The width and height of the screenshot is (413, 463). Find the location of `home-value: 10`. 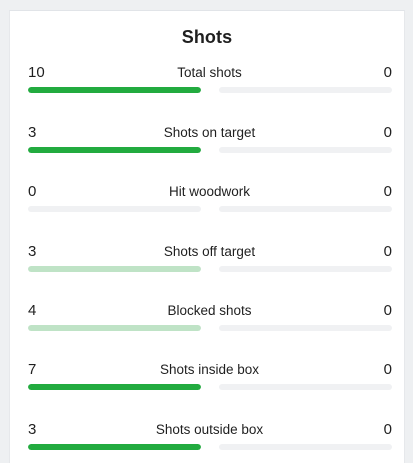

home-value: 10 is located at coordinates (36, 72).